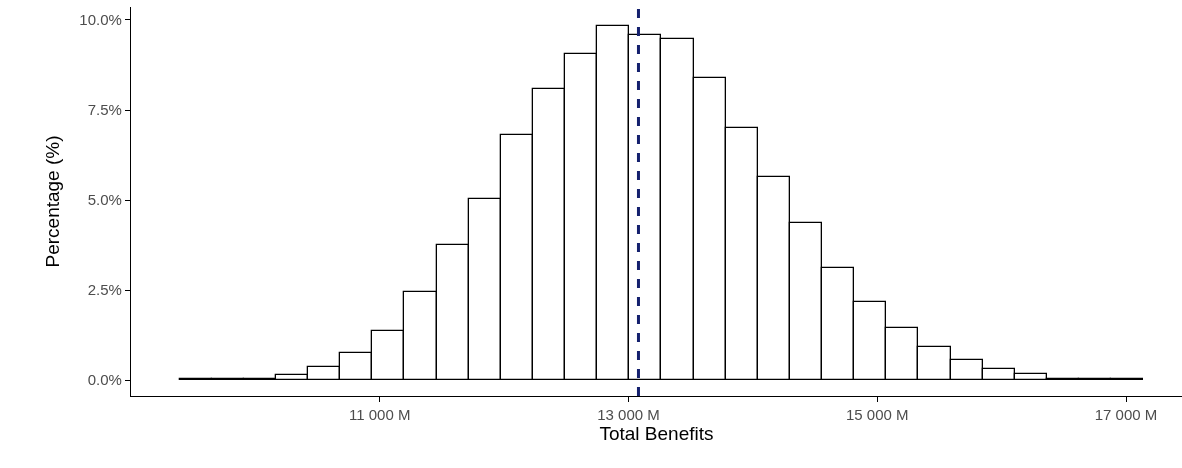  I want to click on y-tick-label: 0.0%, so click(104, 380).